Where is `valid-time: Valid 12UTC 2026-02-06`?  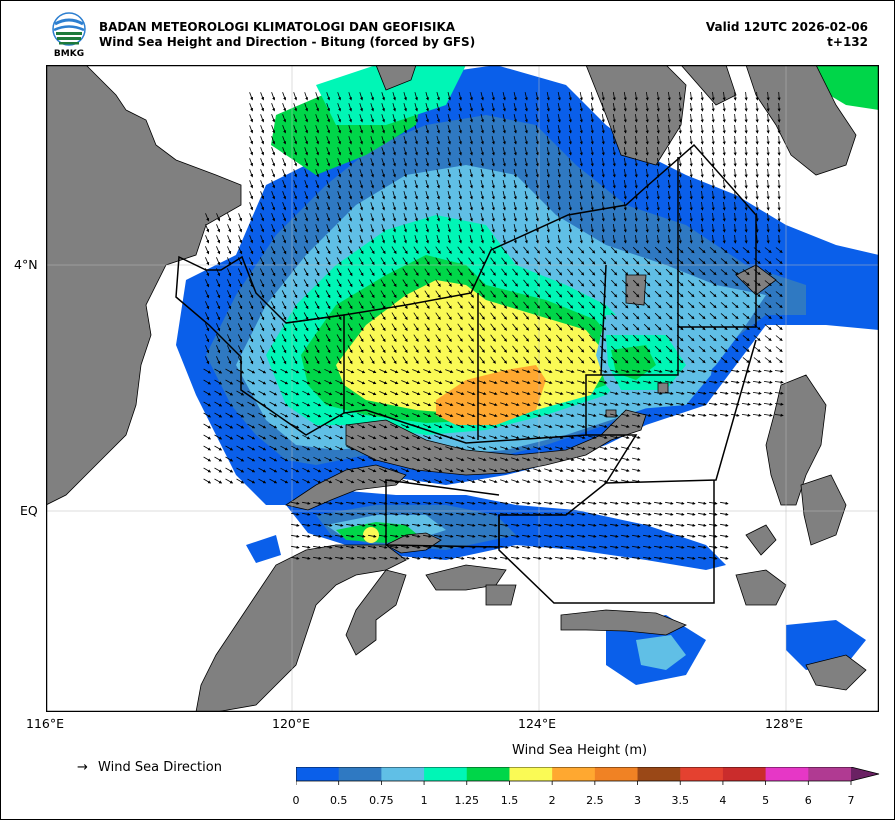
valid-time: Valid 12UTC 2026-02-06 is located at coordinates (786, 27).